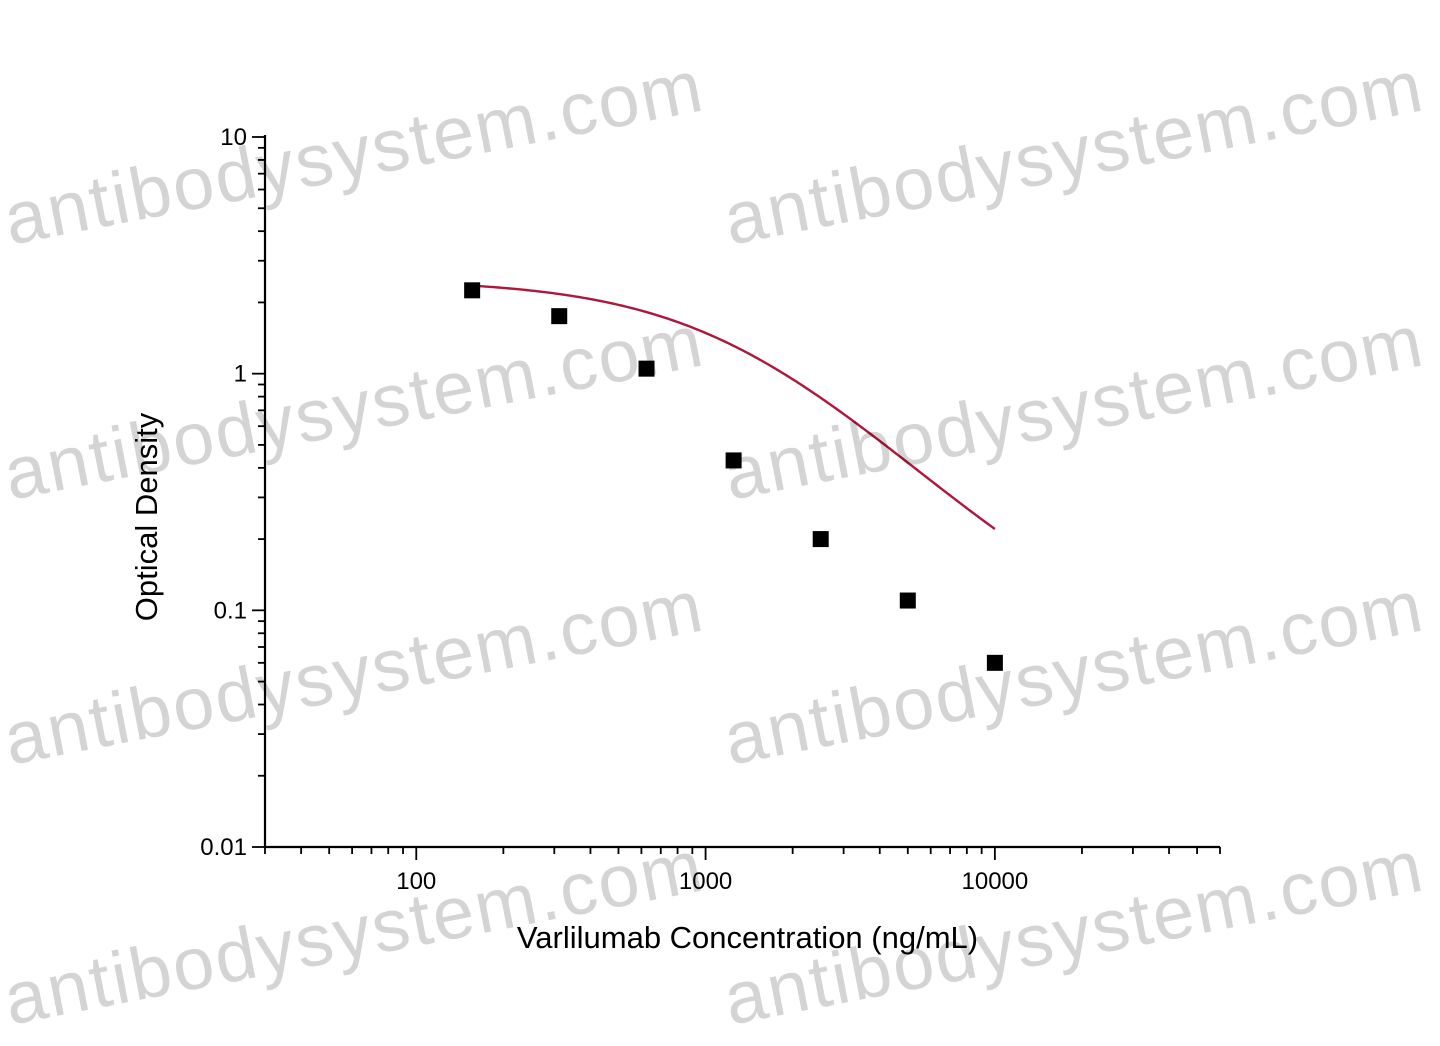 This screenshot has width=1440, height=1046. What do you see at coordinates (146, 516) in the screenshot?
I see `y-axis-title: Optical Density` at bounding box center [146, 516].